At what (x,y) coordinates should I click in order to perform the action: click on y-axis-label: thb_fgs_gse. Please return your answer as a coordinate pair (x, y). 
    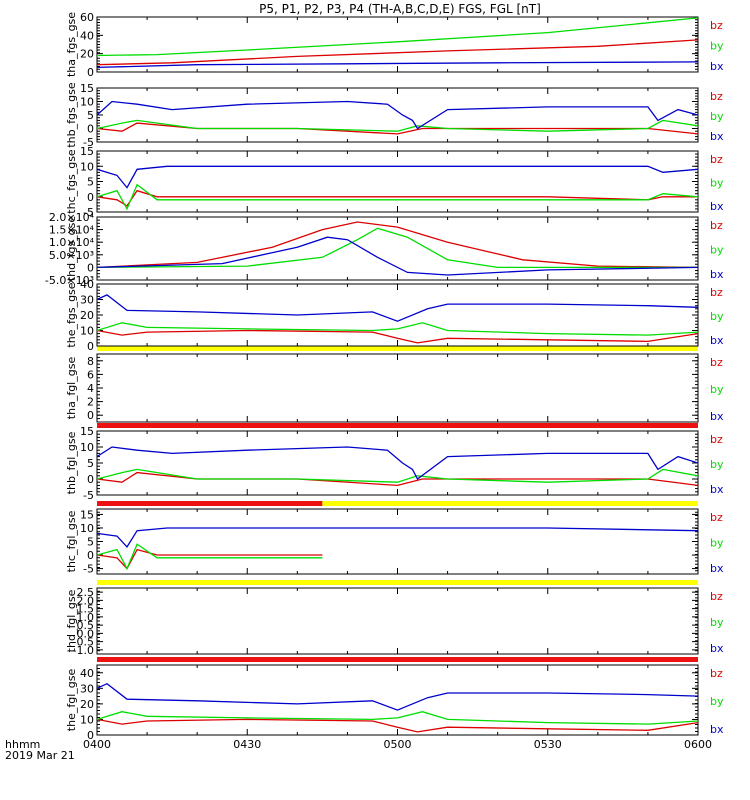
    Looking at the image, I should click on (71, 115).